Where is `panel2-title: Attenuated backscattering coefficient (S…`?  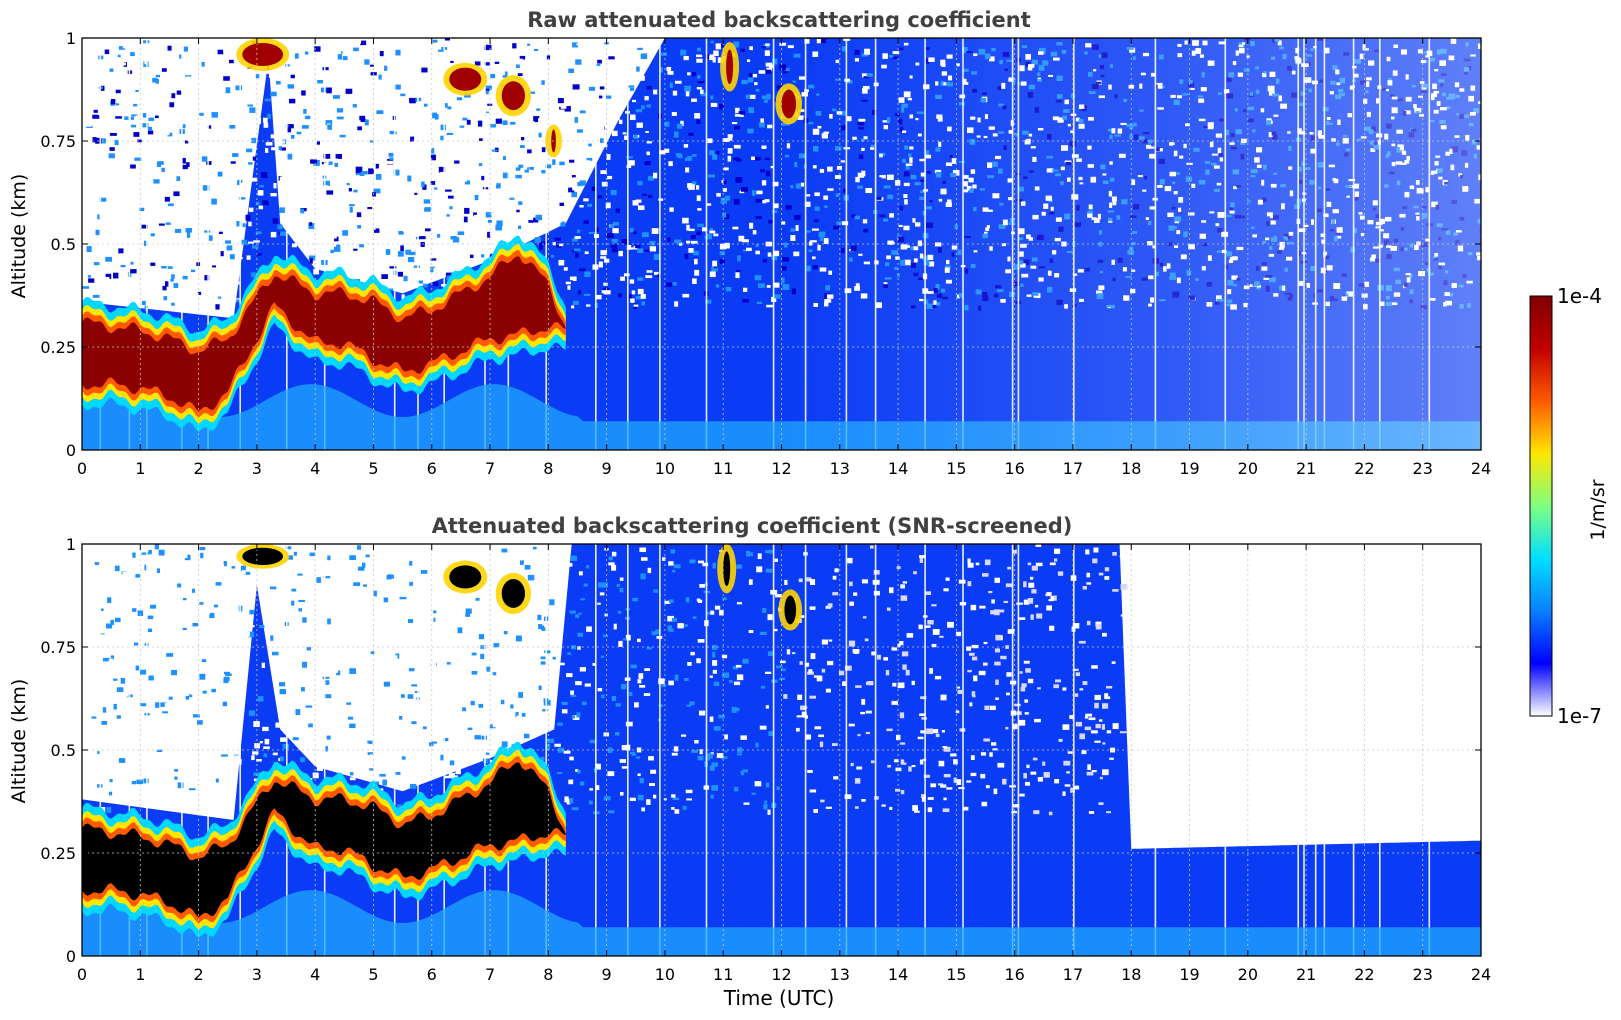
panel2-title: Attenuated backscattering coefficient (S… is located at coordinates (752, 526).